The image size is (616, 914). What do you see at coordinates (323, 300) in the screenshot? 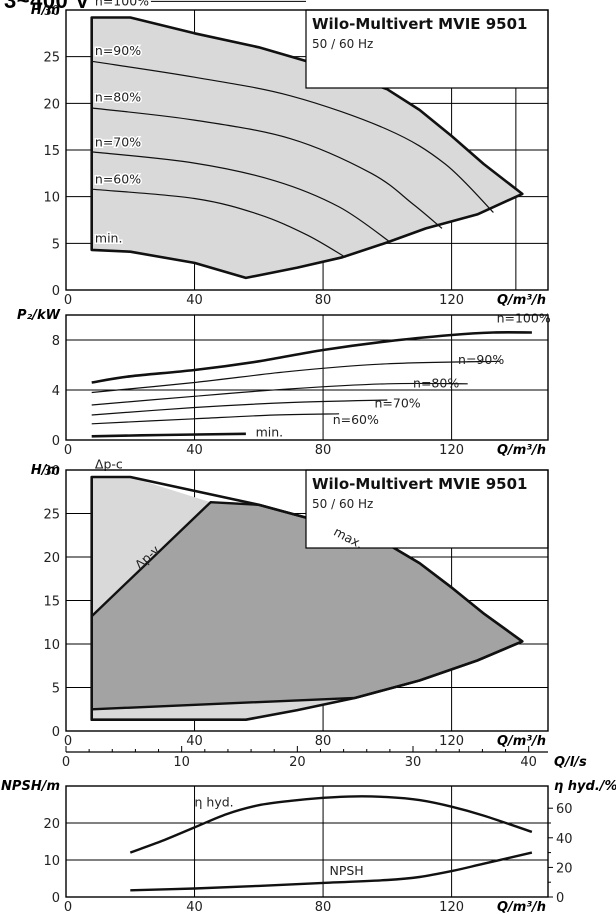
I see `x-tick-hq-80: 80` at bounding box center [323, 300].